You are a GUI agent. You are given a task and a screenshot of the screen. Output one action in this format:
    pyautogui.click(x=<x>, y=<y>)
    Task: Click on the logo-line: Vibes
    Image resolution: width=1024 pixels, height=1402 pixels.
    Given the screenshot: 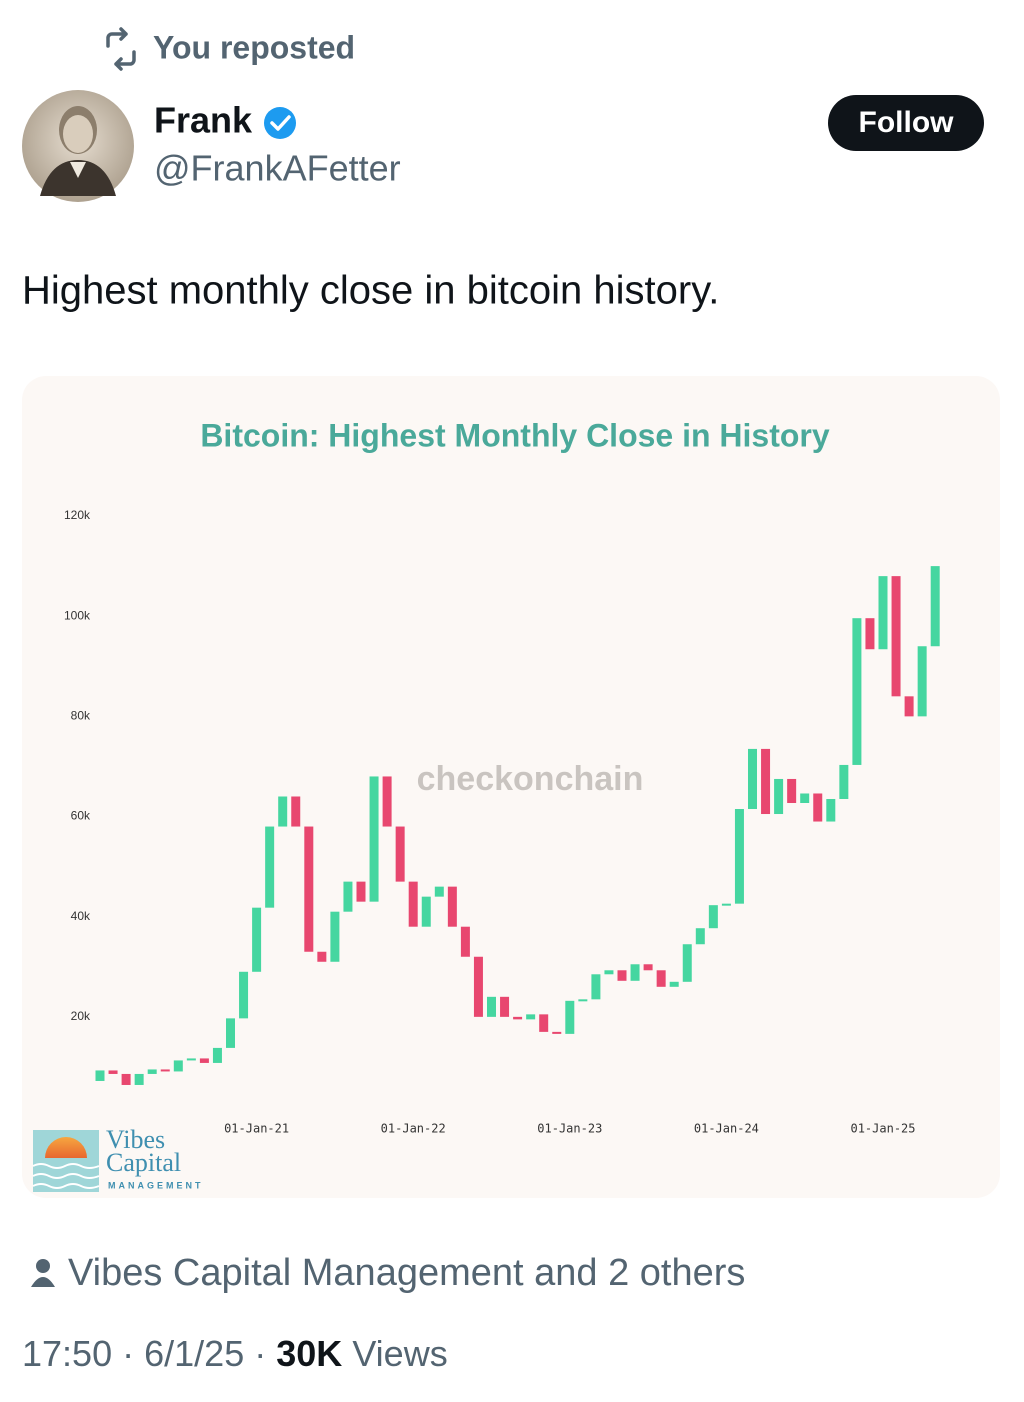 What is the action you would take?
    pyautogui.click(x=135, y=1139)
    